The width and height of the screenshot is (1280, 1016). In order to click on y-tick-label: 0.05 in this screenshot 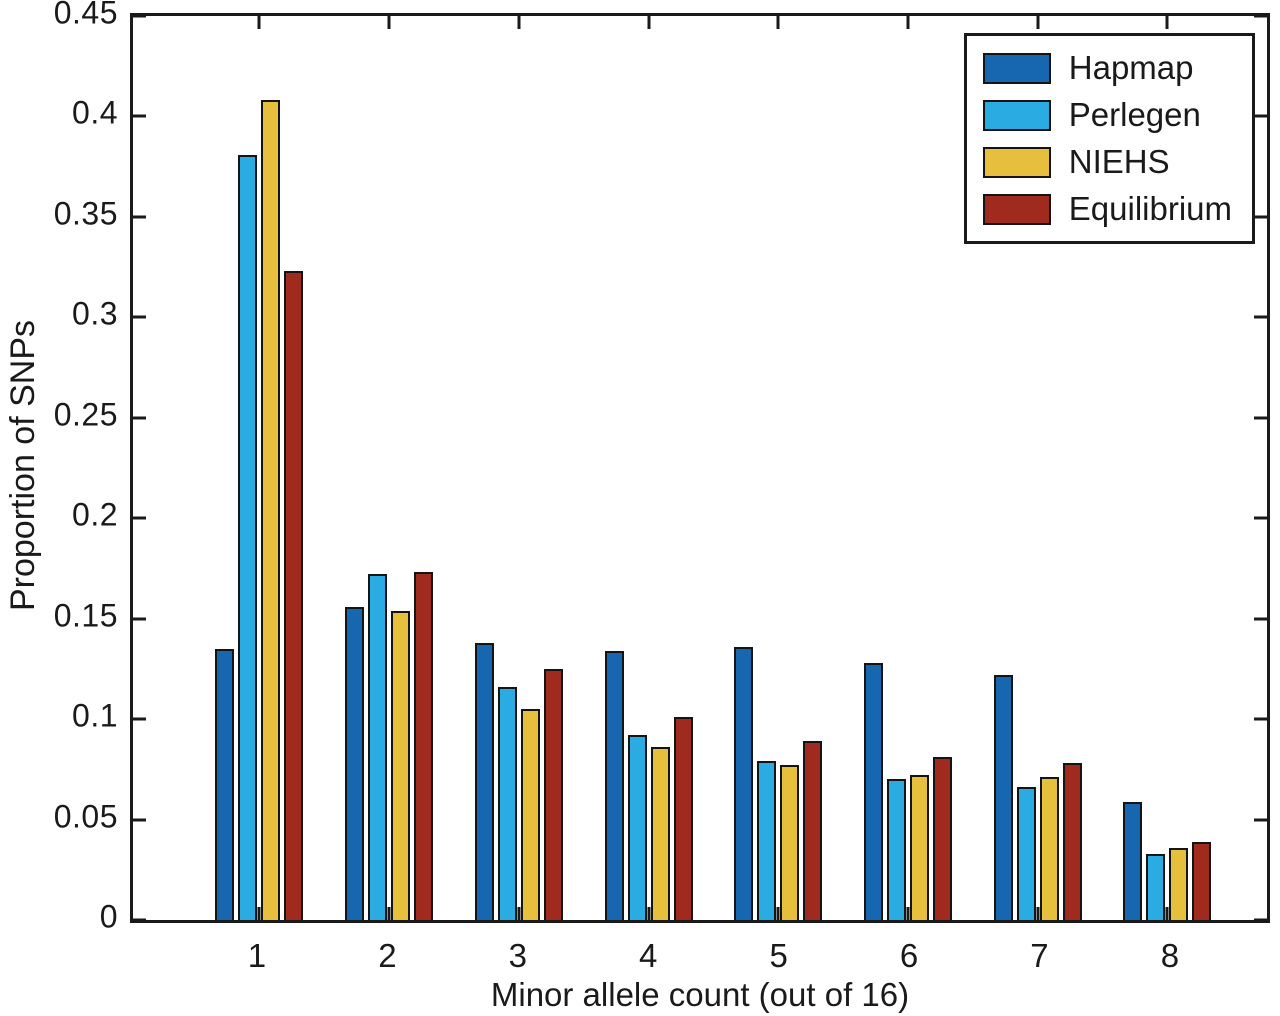, I will do `click(85, 816)`.